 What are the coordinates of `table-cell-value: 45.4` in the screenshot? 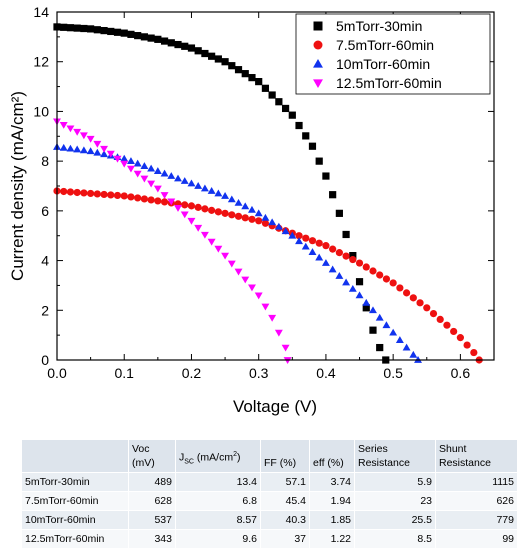 It's located at (285, 501).